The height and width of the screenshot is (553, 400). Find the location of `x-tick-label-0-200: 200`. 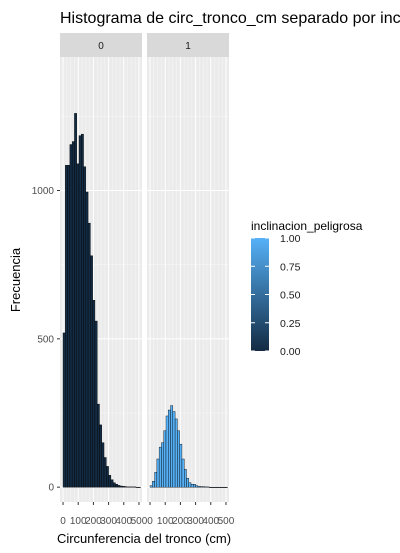

x-tick-label-0-200: 200 is located at coordinates (93, 521).